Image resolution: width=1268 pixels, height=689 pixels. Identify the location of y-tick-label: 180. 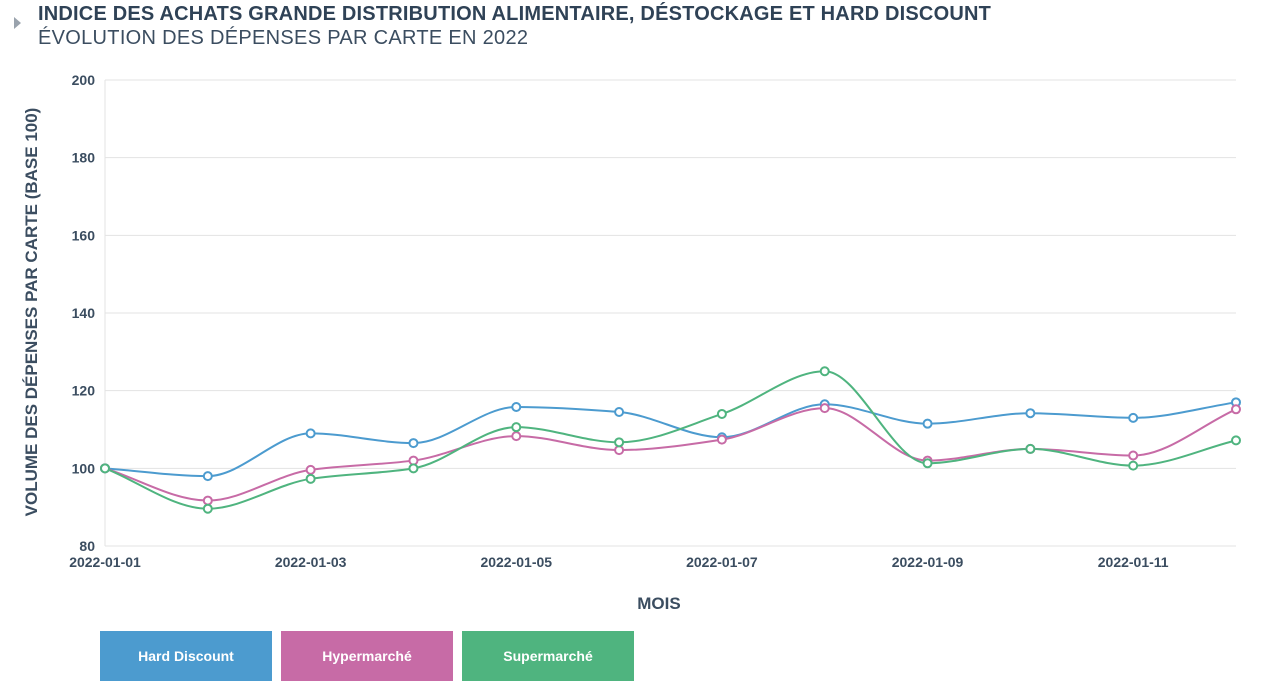
(84, 158).